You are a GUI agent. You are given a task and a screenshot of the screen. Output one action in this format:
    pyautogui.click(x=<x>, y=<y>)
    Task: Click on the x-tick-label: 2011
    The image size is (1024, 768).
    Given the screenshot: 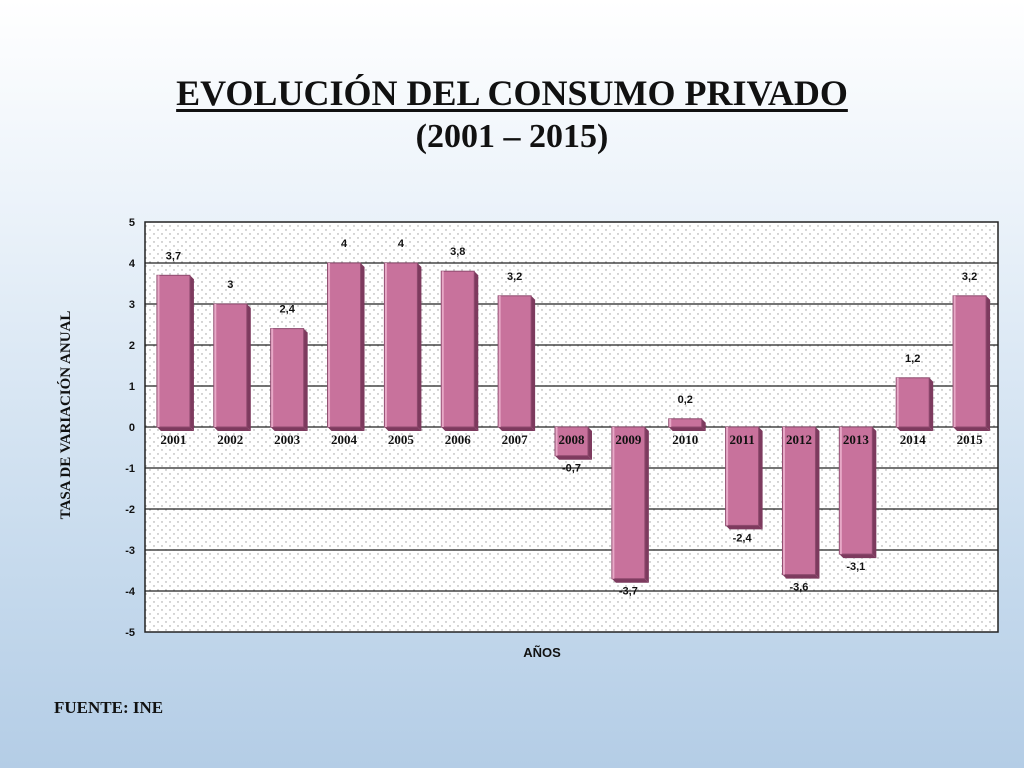 What is the action you would take?
    pyautogui.click(x=741, y=439)
    